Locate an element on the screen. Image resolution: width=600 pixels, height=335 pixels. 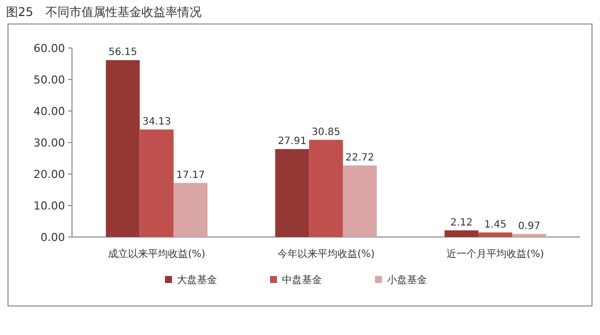
data-label: 30.85 is located at coordinates (326, 132).